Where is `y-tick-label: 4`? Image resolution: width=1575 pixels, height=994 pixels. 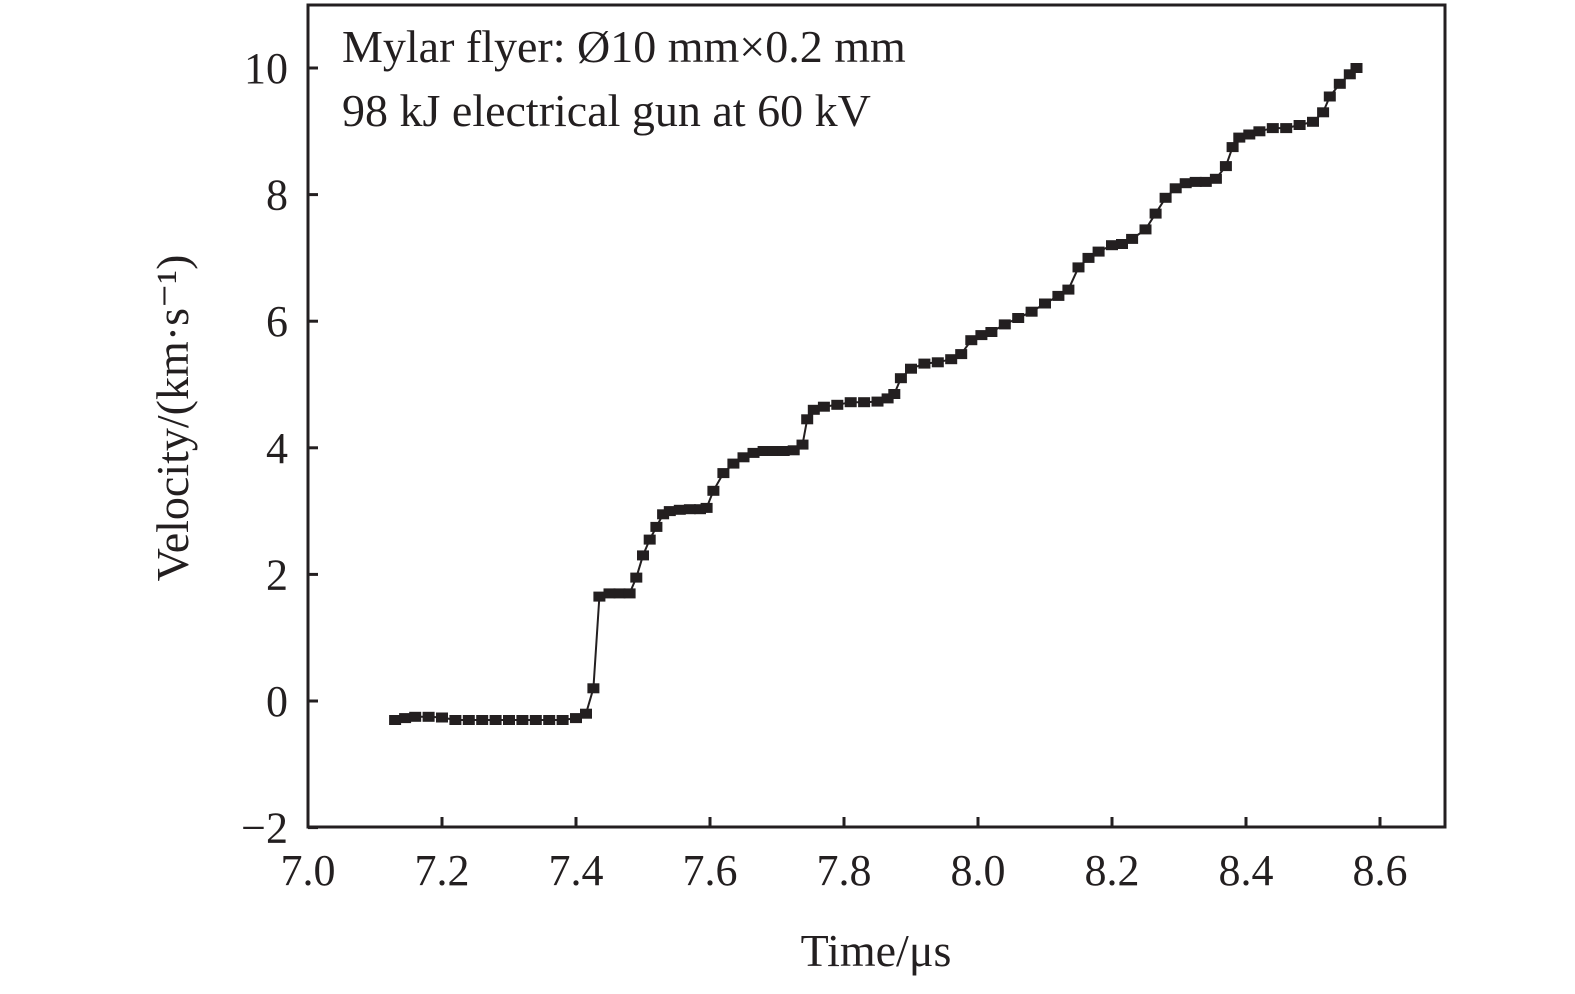 y-tick-label: 4 is located at coordinates (277, 448).